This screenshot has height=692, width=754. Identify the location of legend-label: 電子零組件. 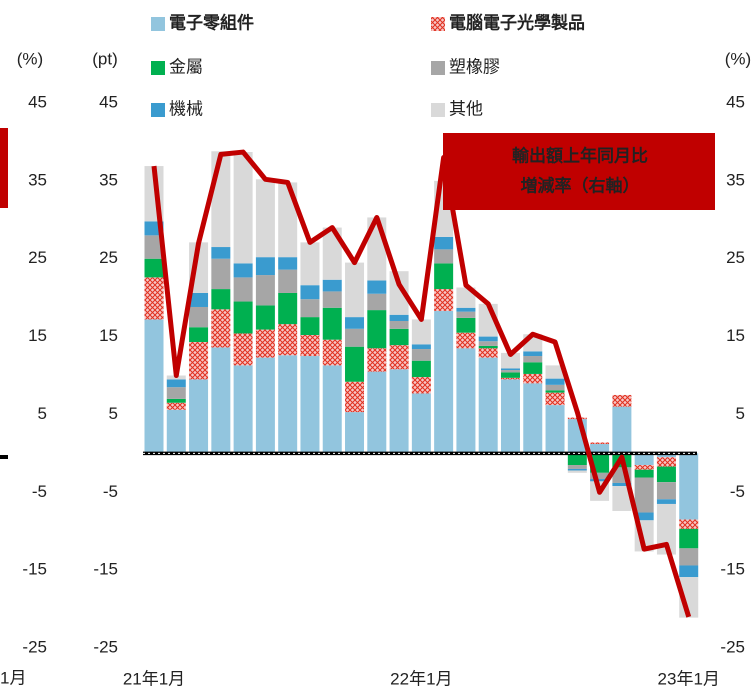
(211, 22).